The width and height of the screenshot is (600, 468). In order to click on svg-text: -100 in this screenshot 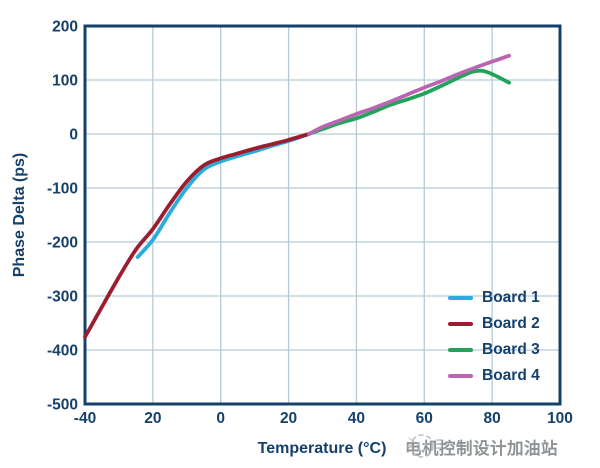, I will do `click(62, 189)`.